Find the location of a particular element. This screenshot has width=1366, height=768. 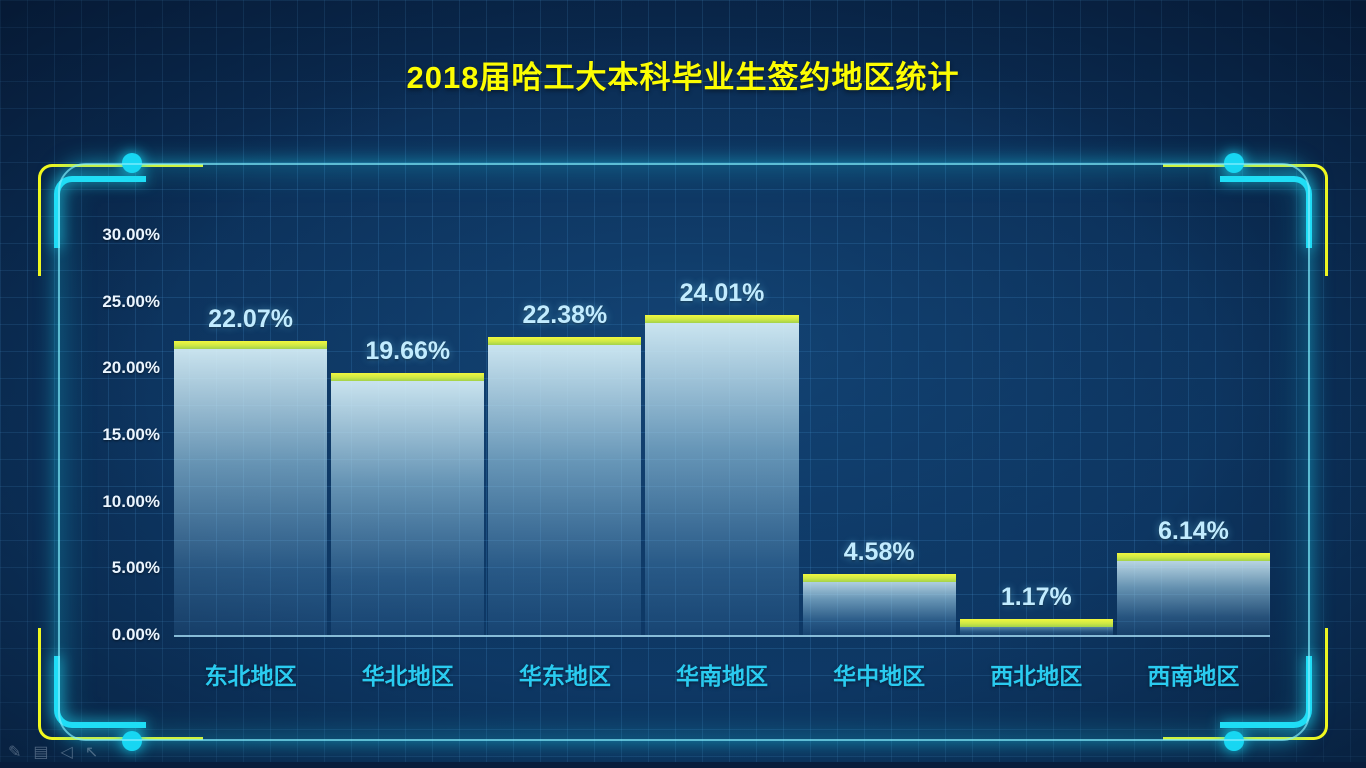

bar-value-label: 4.58% is located at coordinates (879, 551).